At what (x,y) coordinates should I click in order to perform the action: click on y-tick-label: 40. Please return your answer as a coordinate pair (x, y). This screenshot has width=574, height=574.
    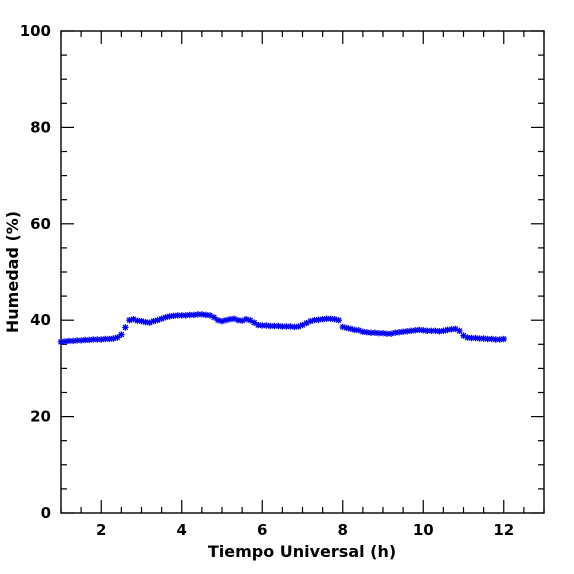
    Looking at the image, I should click on (40, 320).